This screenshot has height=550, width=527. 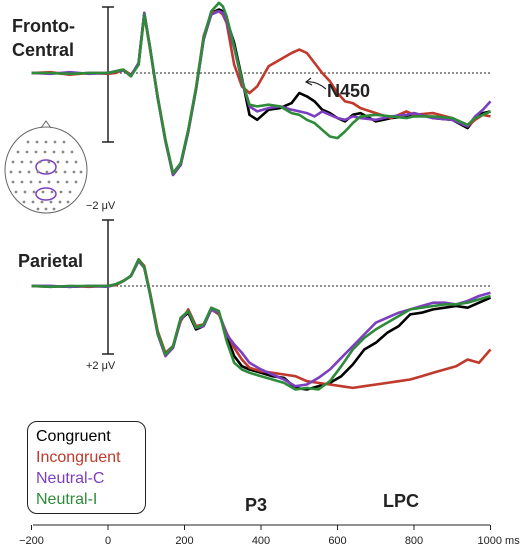 I want to click on panel-title-parietal: Parietal, so click(x=50, y=261).